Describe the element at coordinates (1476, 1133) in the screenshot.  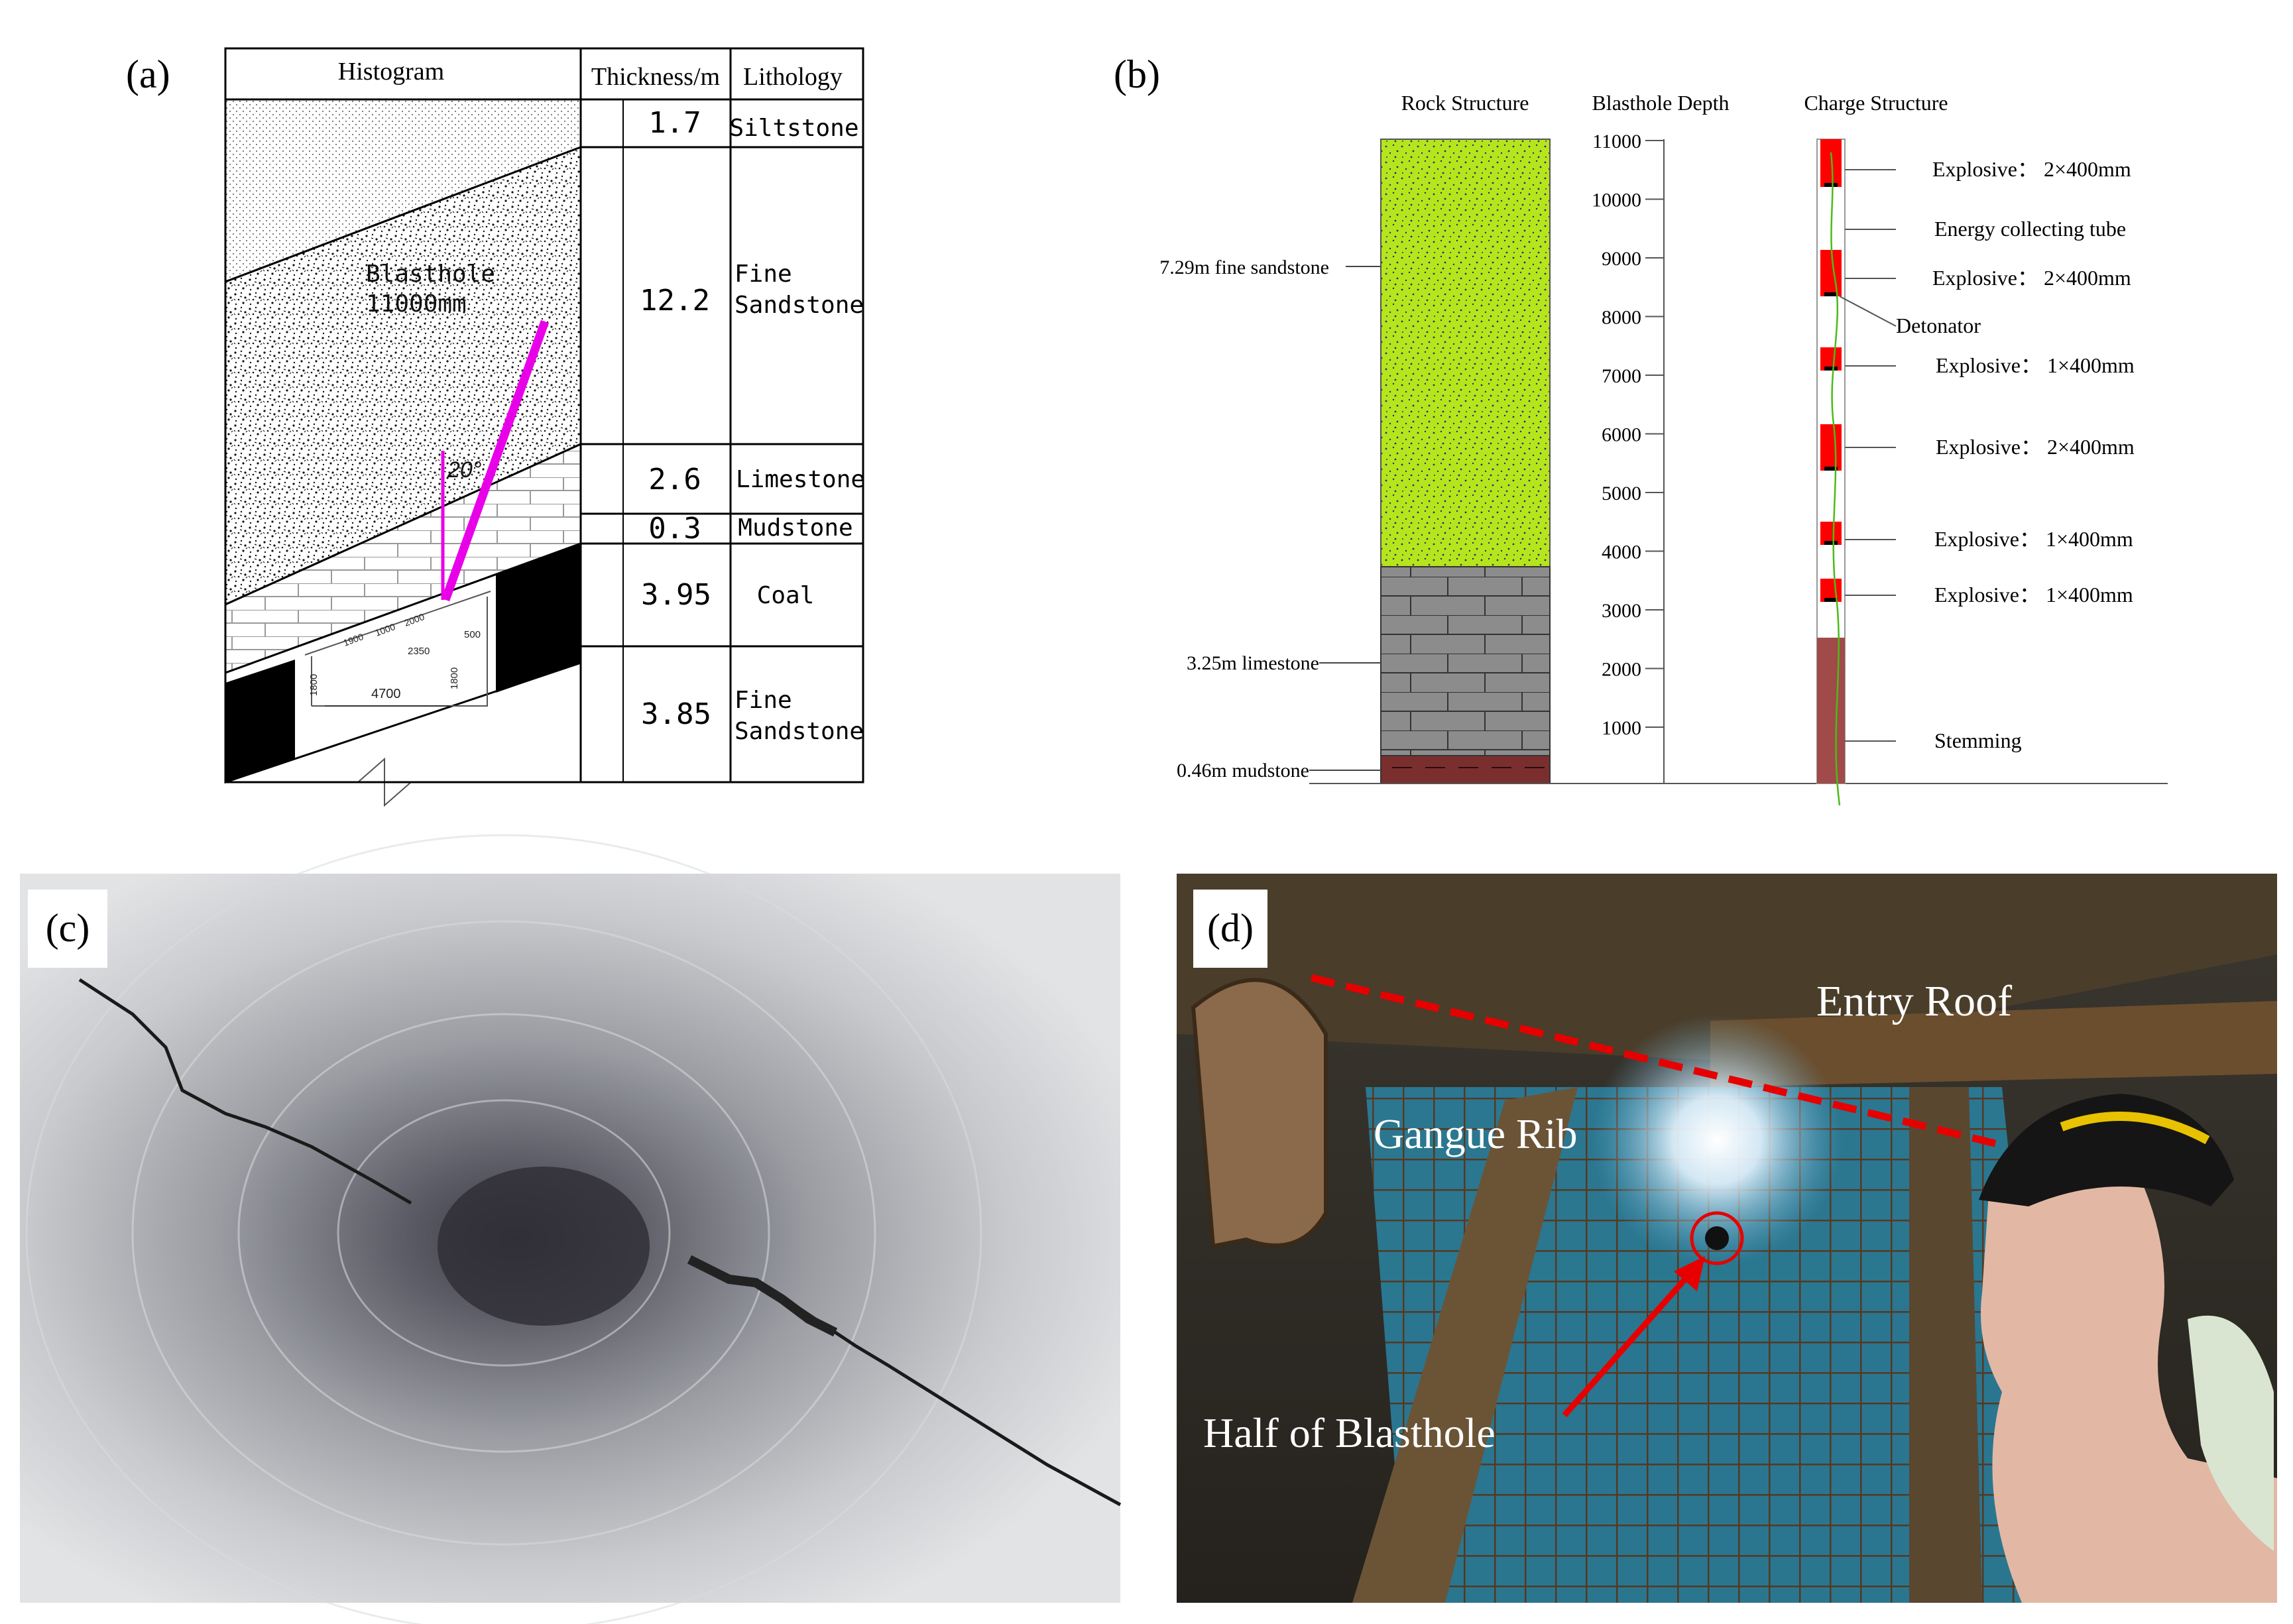
I see `gangue-rib-label: Gangue Rib` at that location.